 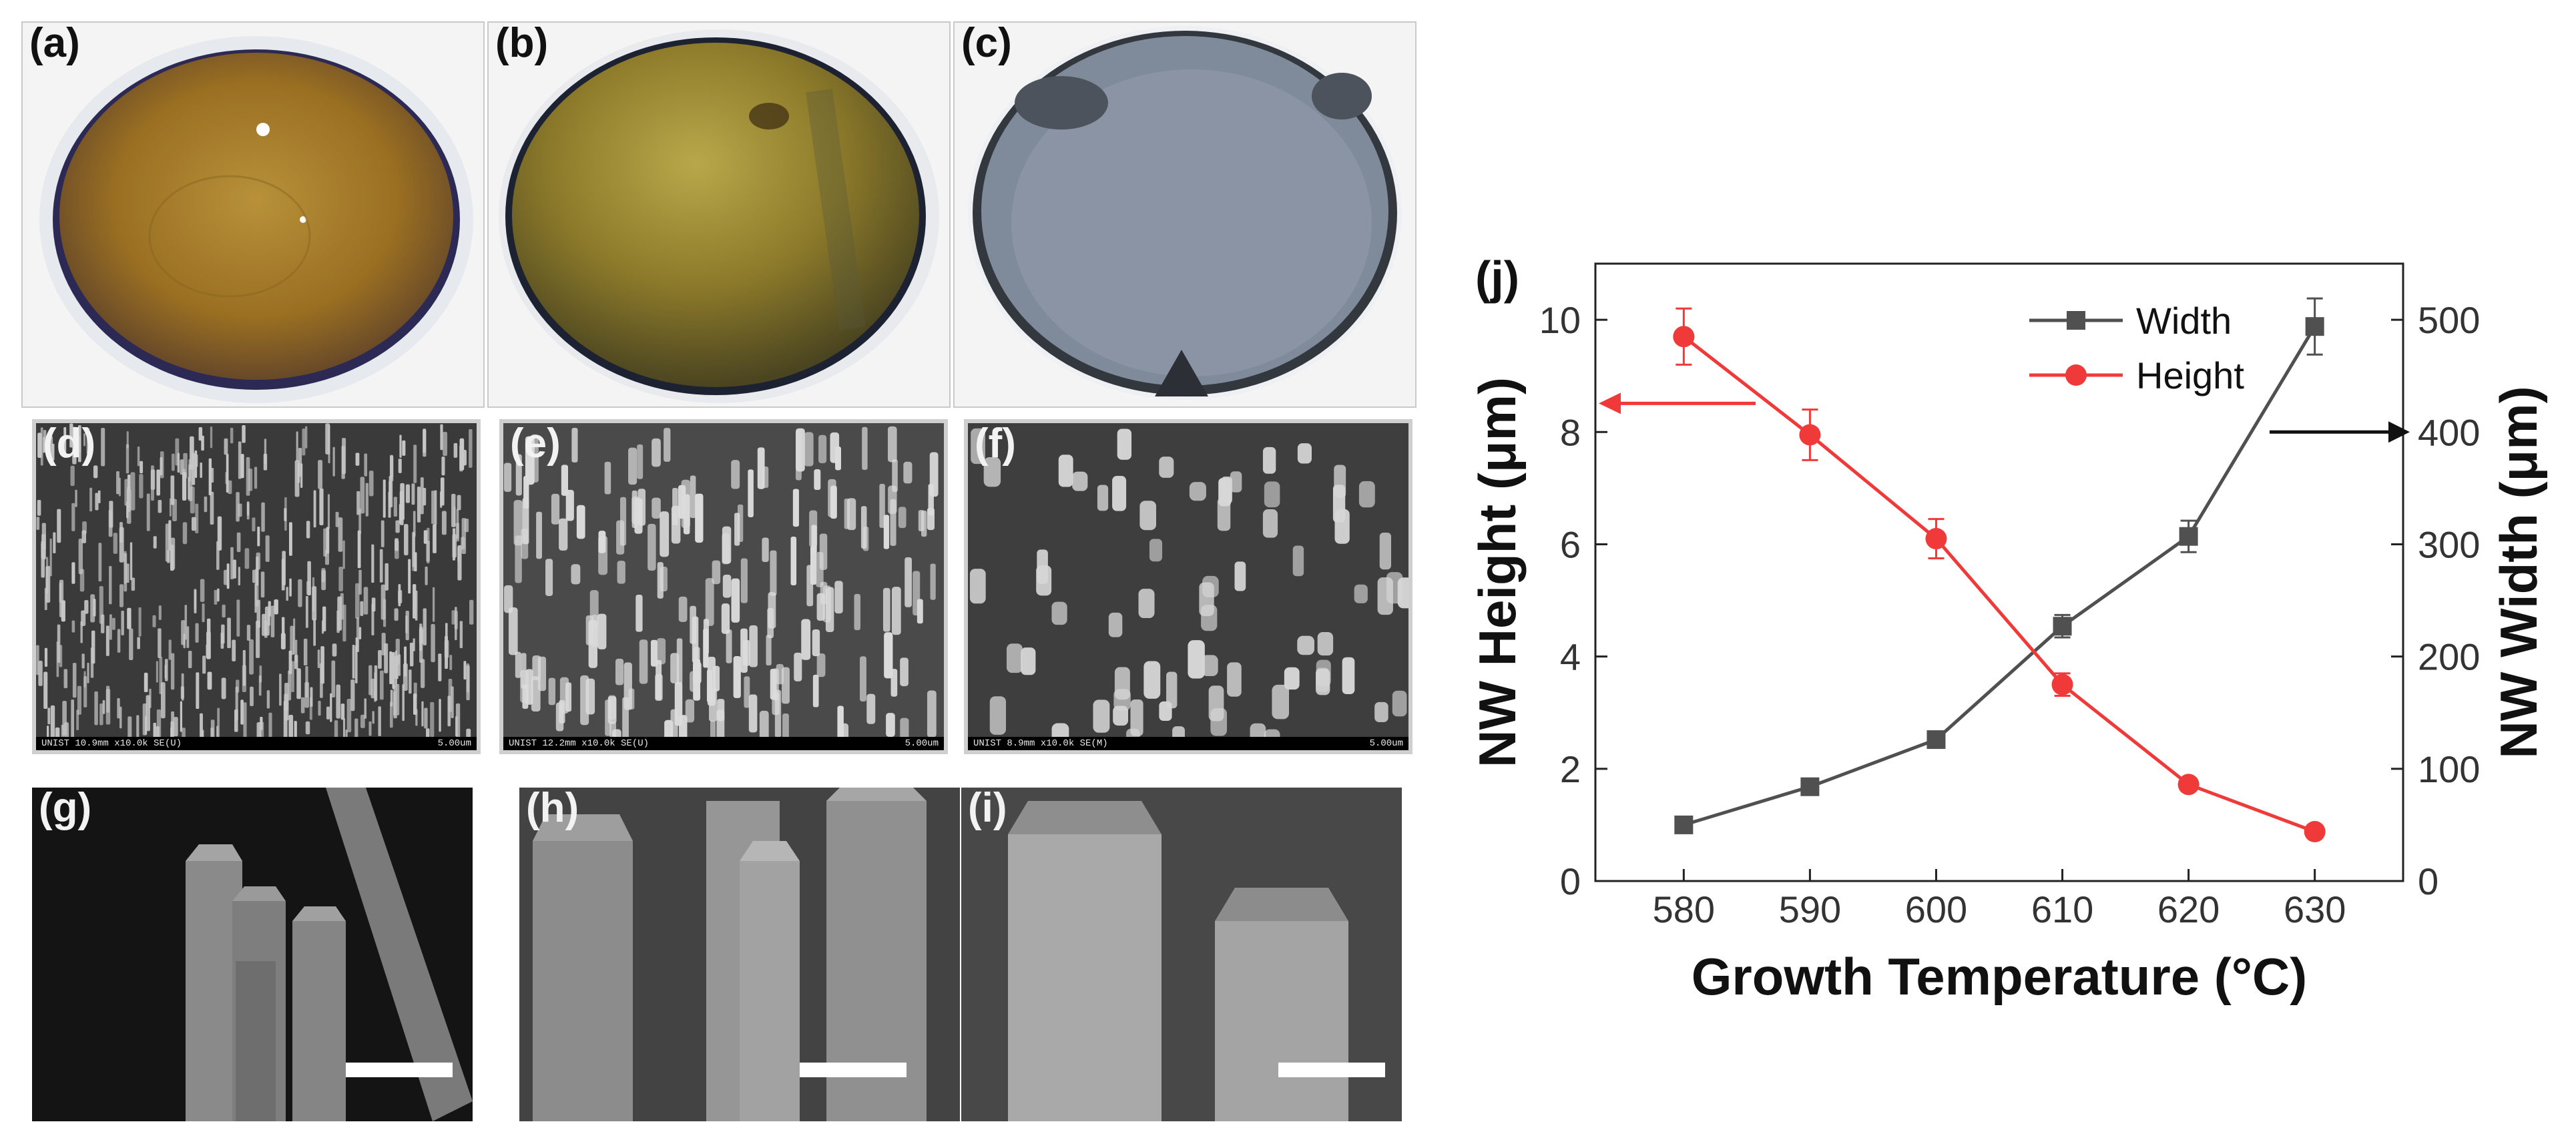 I want to click on y-right-tick-label: 0, so click(x=2428, y=881).